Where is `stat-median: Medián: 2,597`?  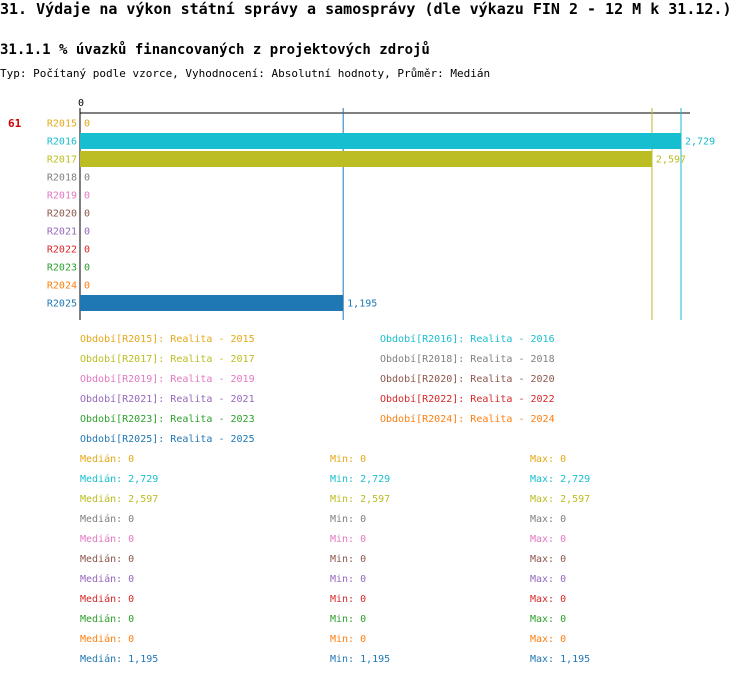 stat-median: Medián: 2,597 is located at coordinates (119, 499).